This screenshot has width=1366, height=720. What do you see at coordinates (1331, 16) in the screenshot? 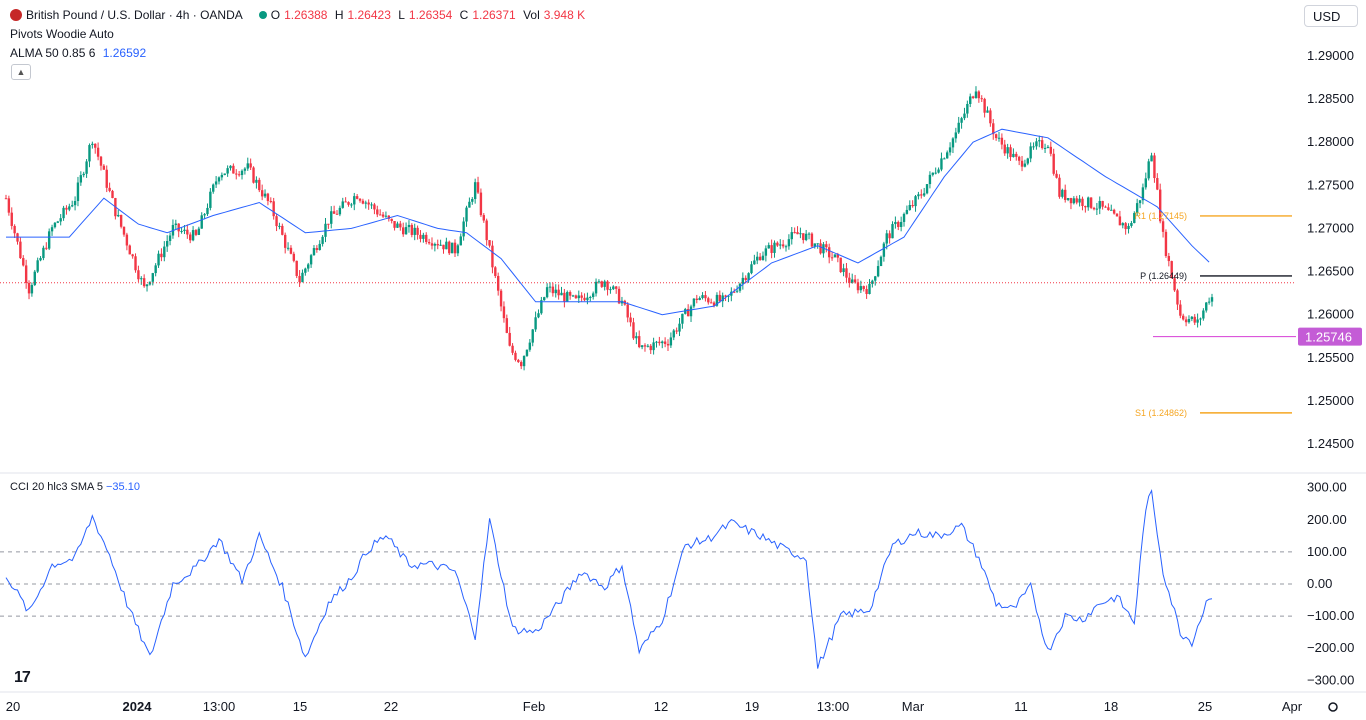
I see `currency-select: USD` at bounding box center [1331, 16].